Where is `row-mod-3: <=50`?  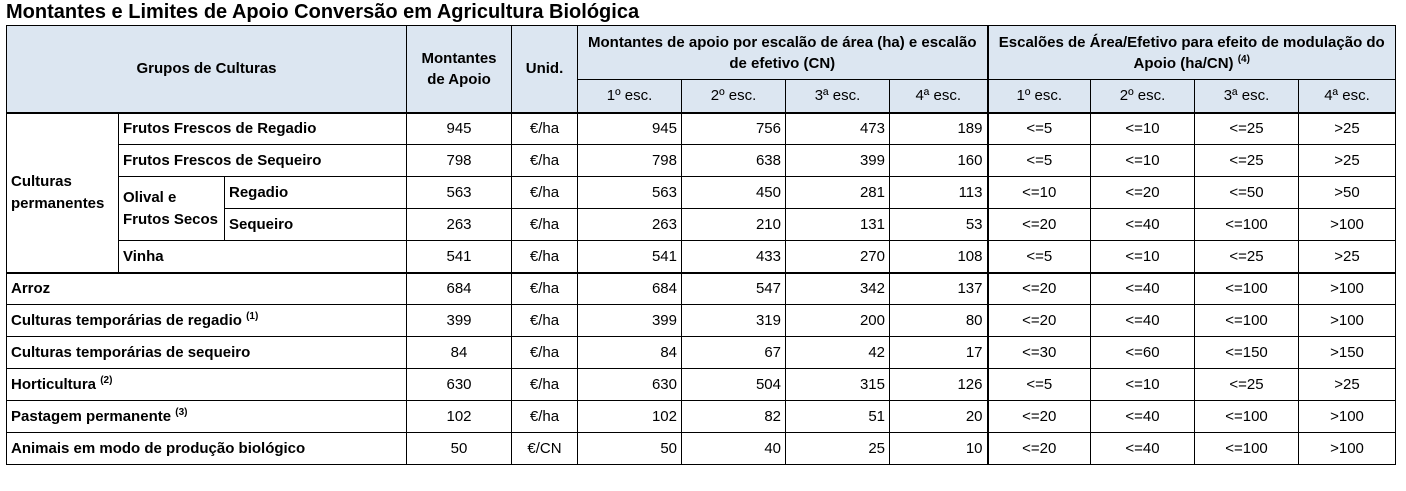
row-mod-3: <=50 is located at coordinates (1246, 192).